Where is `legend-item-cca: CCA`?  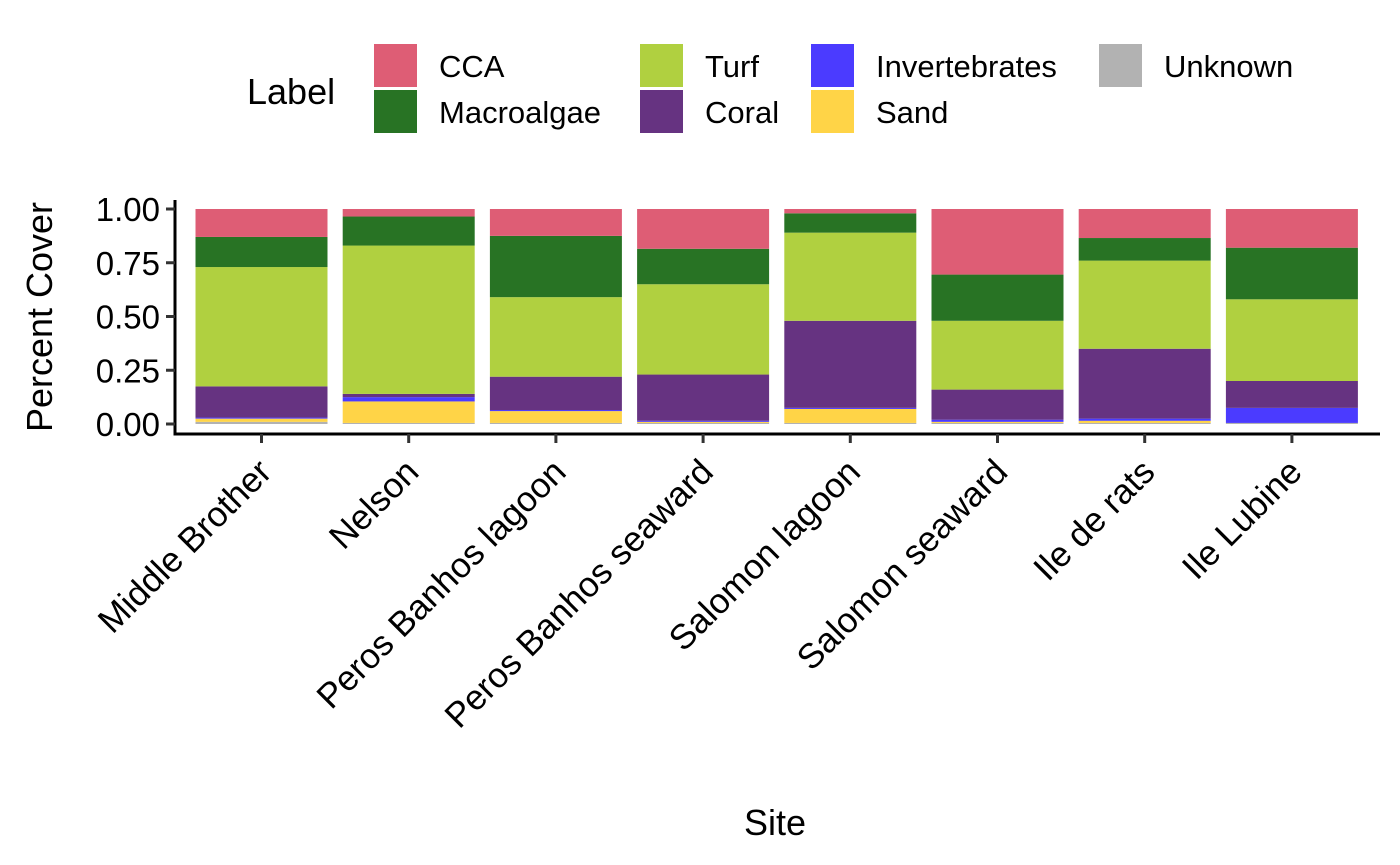 legend-item-cca: CCA is located at coordinates (439, 65).